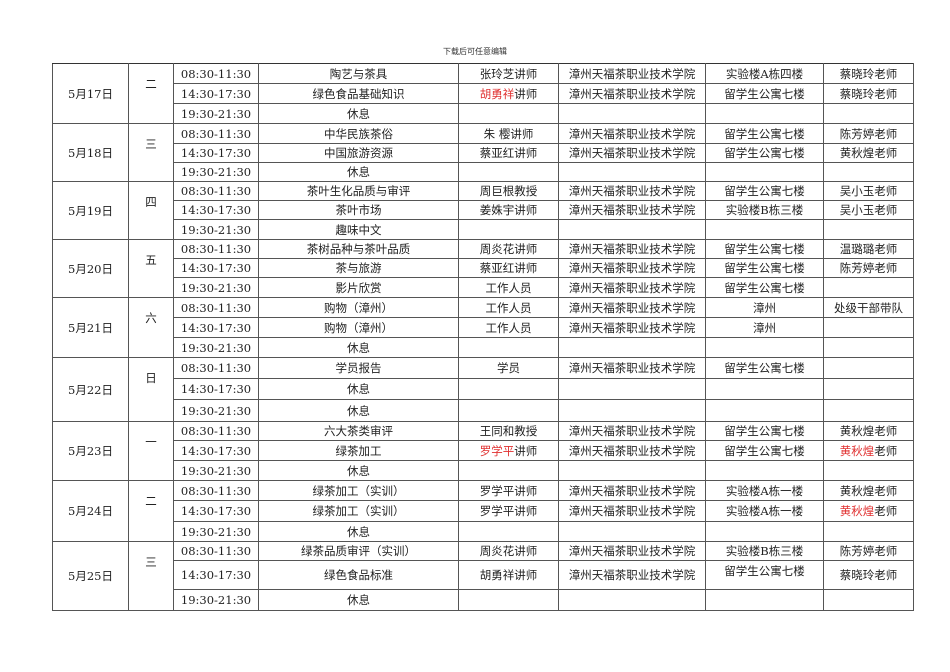  What do you see at coordinates (358, 368) in the screenshot?
I see `course-cell: 学员报告` at bounding box center [358, 368].